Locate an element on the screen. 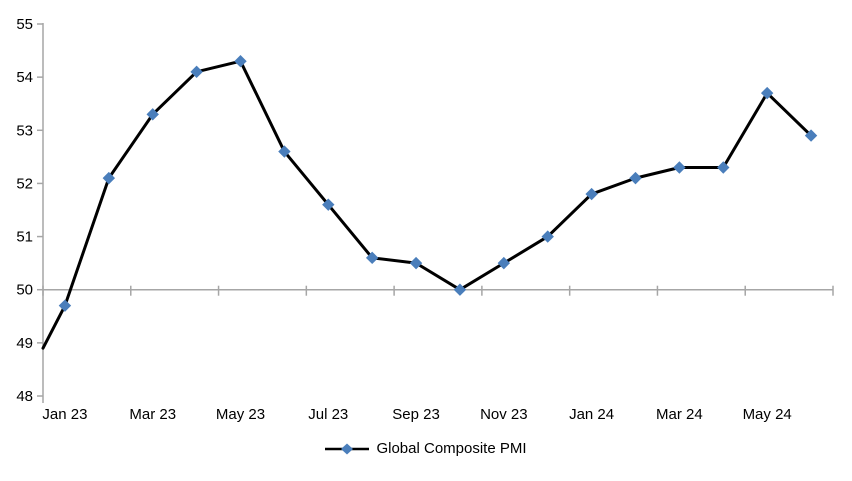  legend: Global Composite PMI is located at coordinates (426, 448).